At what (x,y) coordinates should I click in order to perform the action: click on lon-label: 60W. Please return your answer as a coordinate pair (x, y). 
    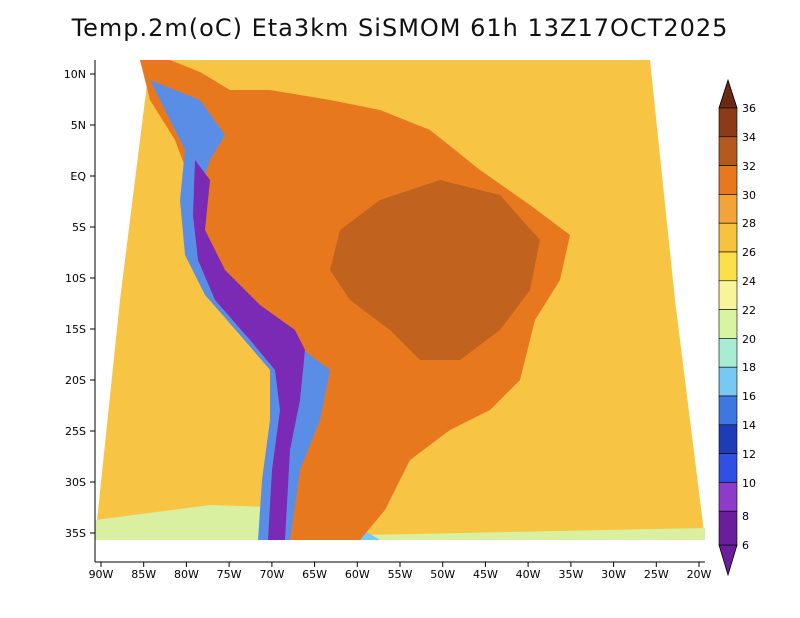
    Looking at the image, I should click on (357, 574).